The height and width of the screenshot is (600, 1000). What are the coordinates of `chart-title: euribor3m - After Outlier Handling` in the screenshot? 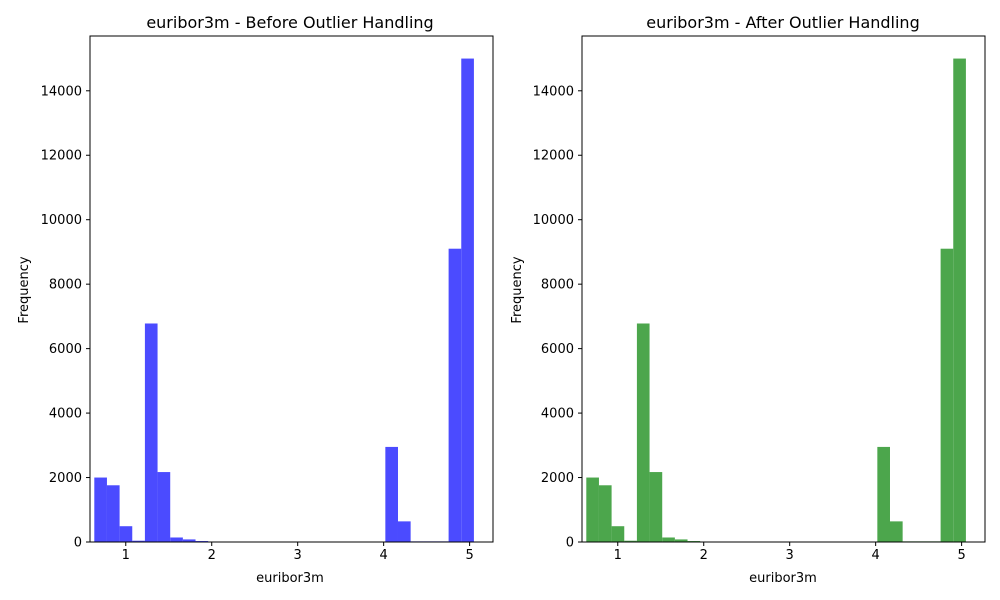 It's located at (782, 22).